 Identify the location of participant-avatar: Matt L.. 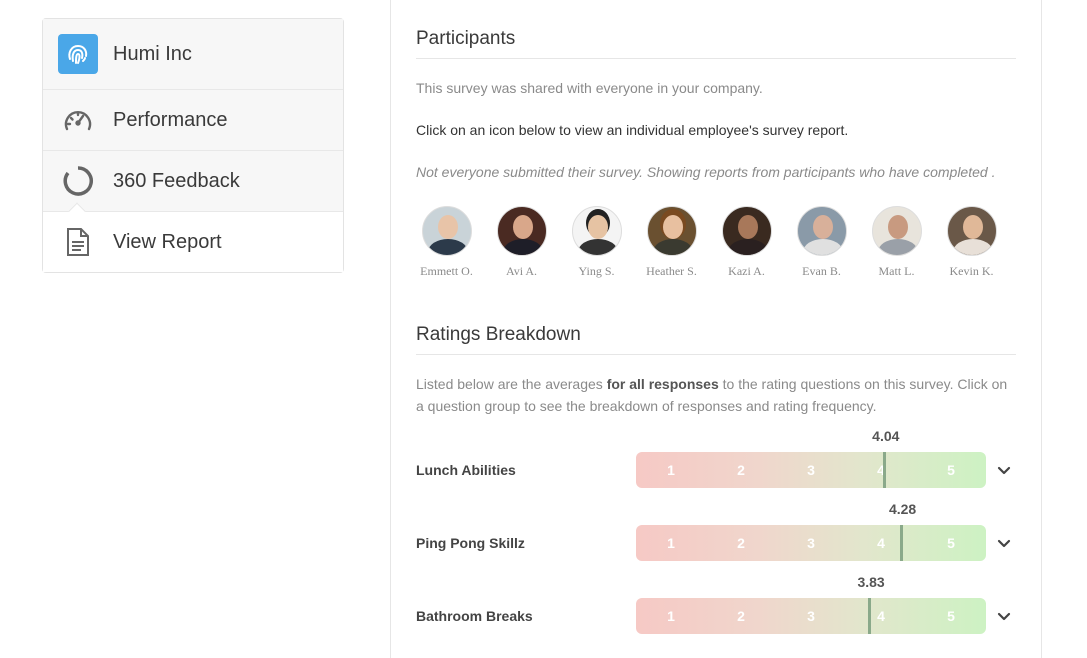
(896, 242).